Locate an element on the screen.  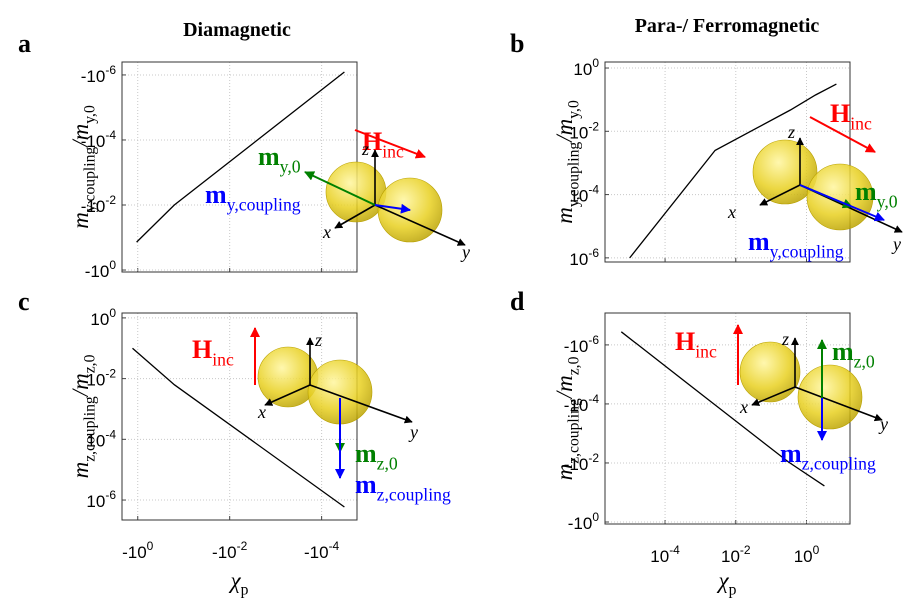
y-axis-label-sub: z,0 is located at coordinates (89, 363).